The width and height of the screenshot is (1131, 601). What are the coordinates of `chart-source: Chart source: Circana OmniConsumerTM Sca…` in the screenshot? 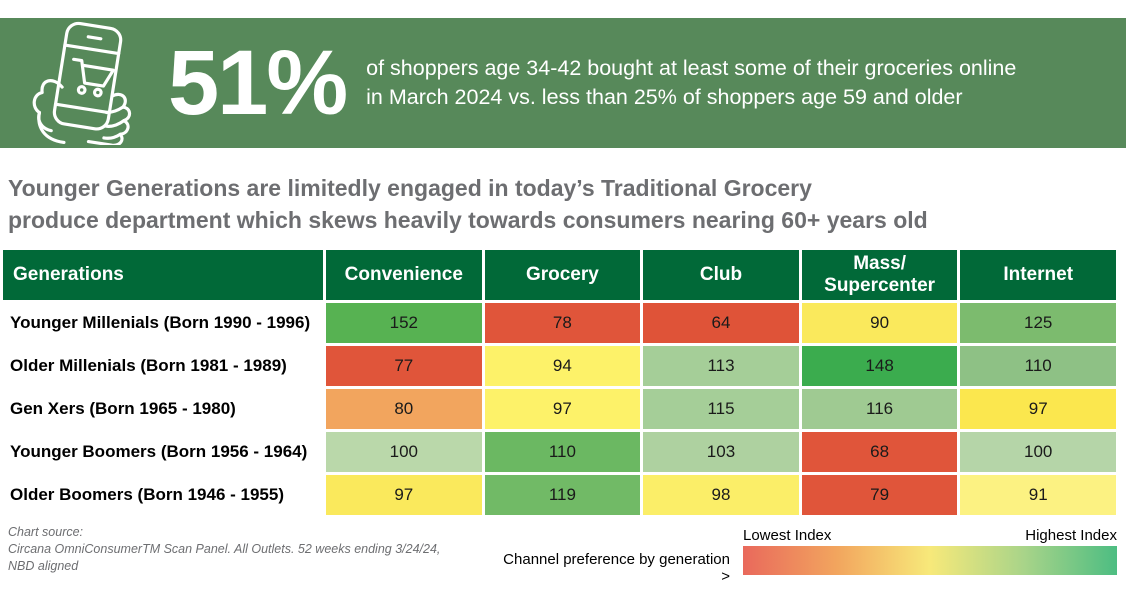 It's located at (248, 549).